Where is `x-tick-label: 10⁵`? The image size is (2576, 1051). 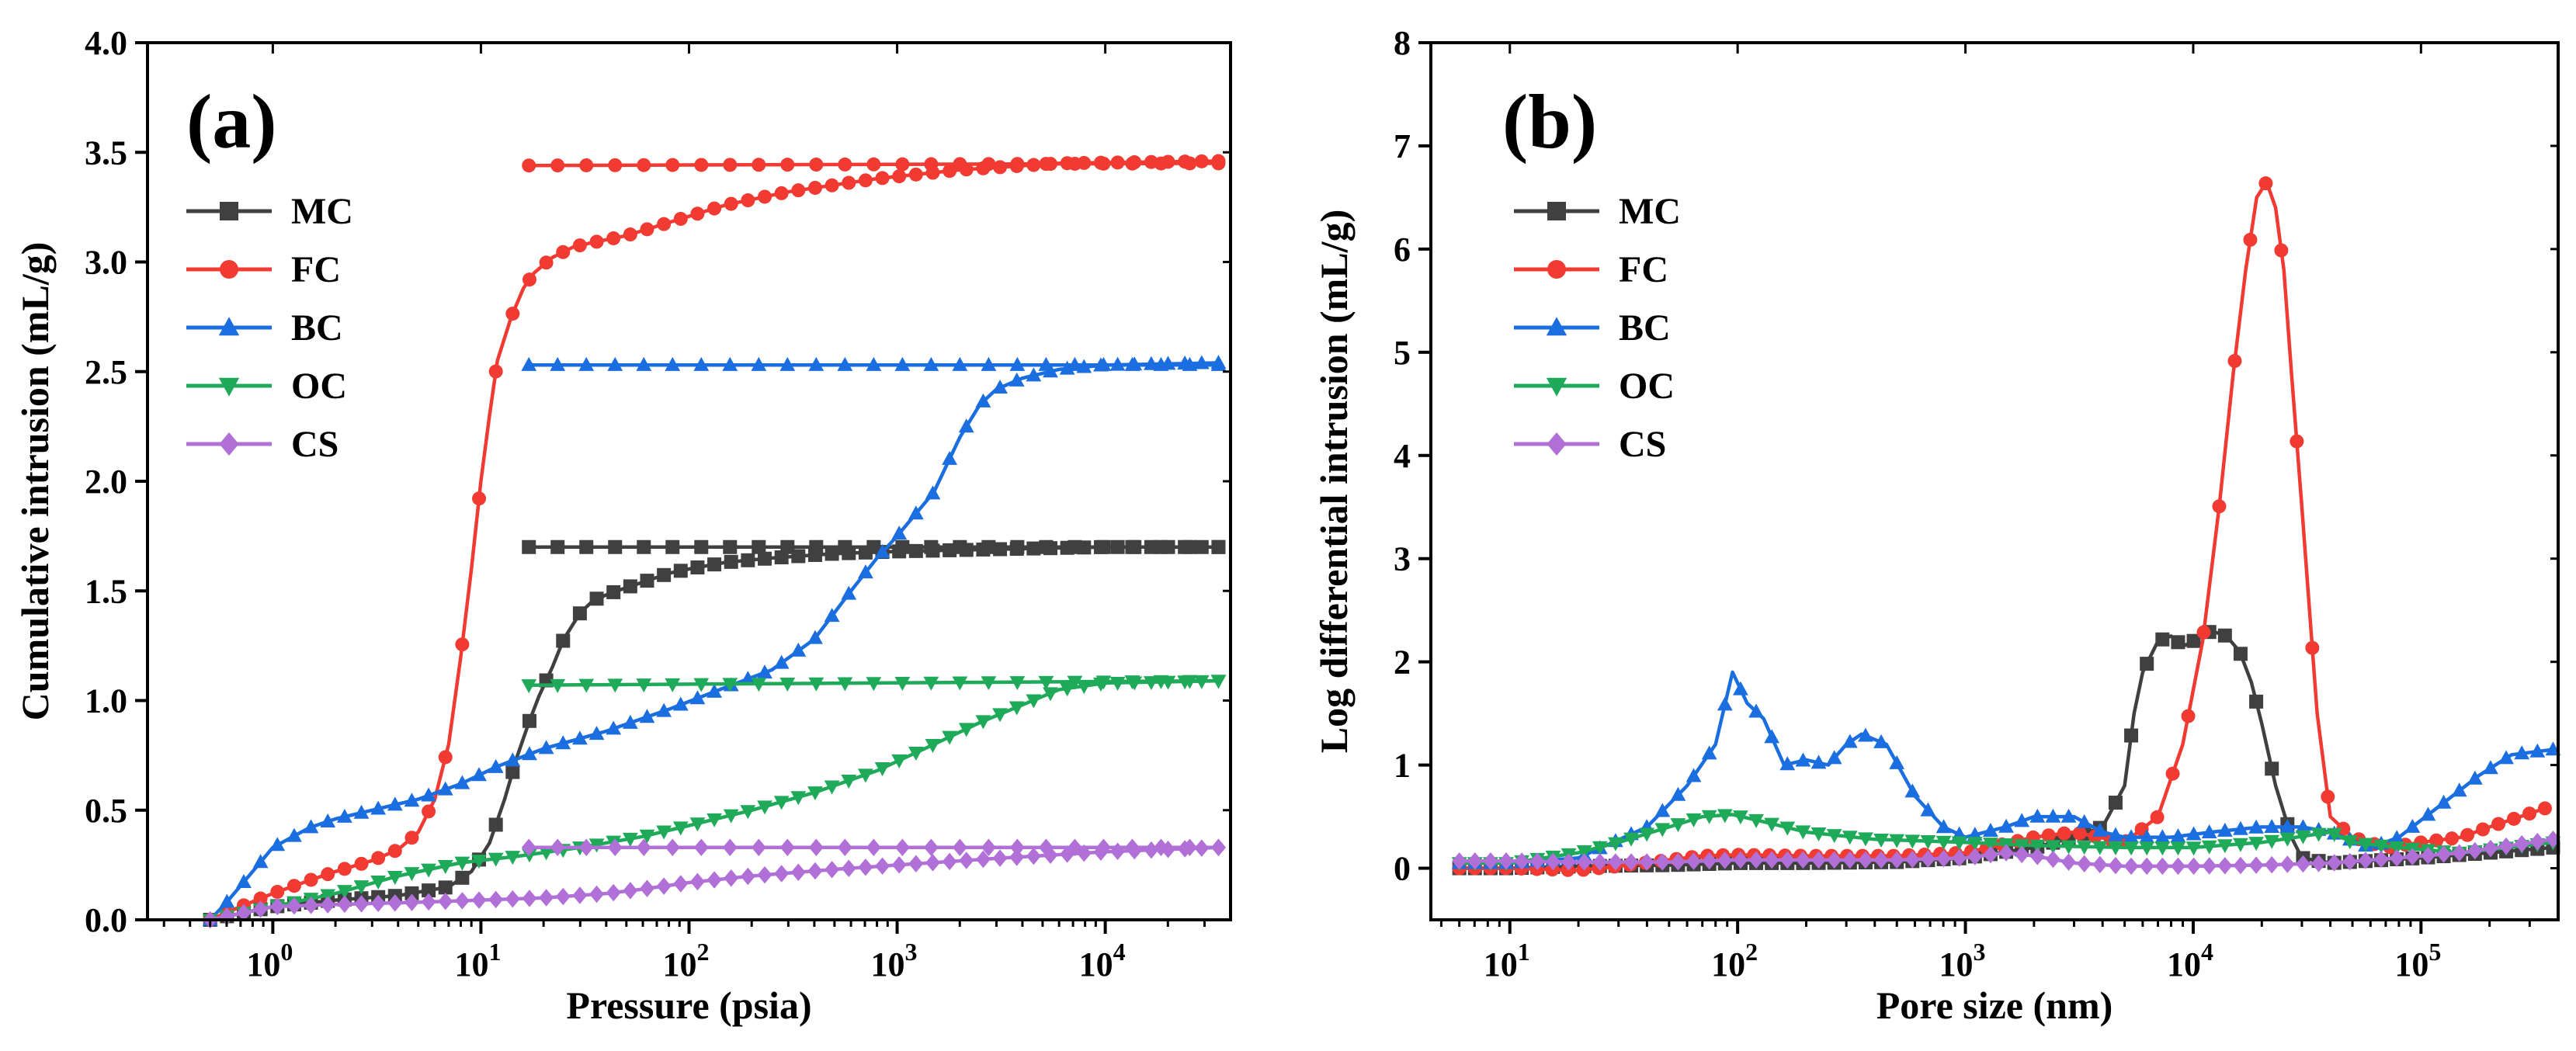
x-tick-label: 10⁵ is located at coordinates (2417, 961).